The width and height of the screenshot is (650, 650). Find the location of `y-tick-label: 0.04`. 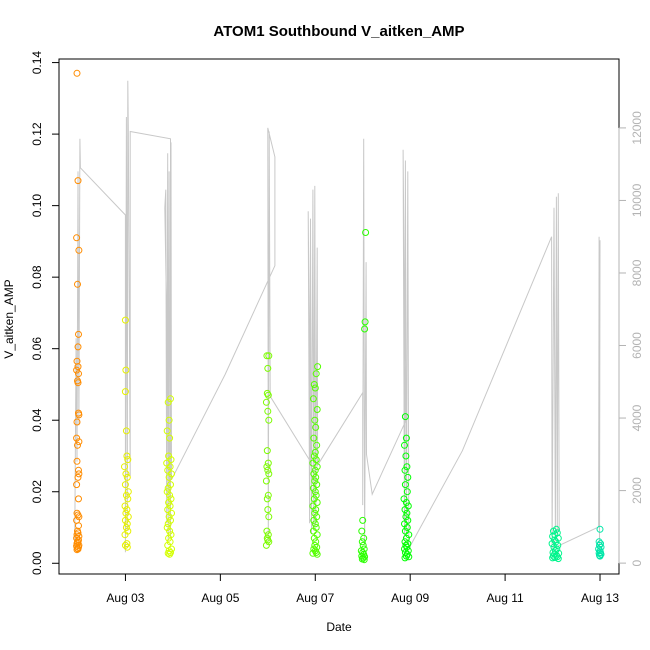

y-tick-label: 0.04 is located at coordinates (37, 420).